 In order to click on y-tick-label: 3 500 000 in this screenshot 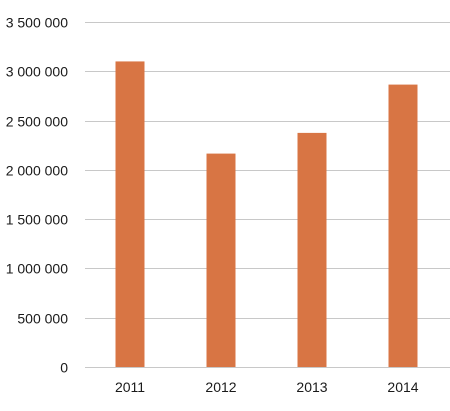, I will do `click(37, 23)`.